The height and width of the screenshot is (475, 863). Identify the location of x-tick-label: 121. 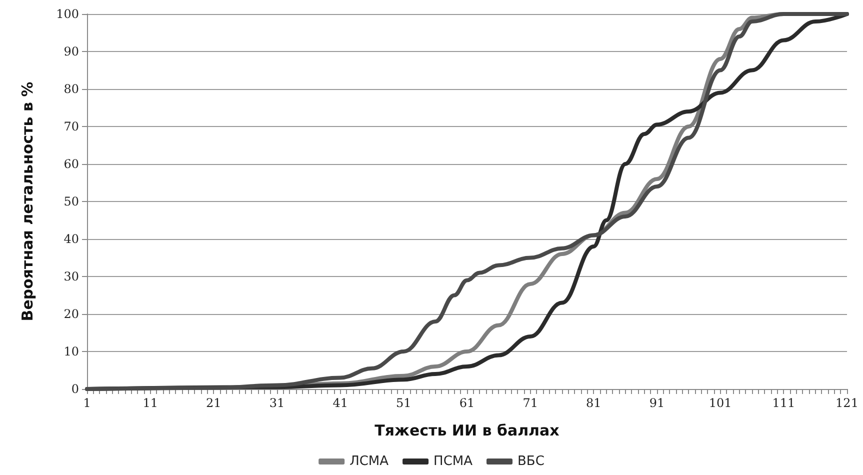
(847, 403).